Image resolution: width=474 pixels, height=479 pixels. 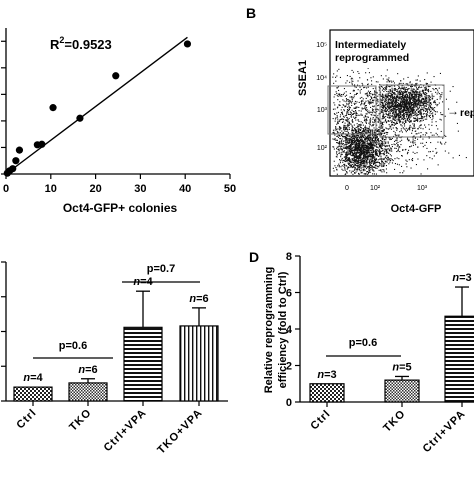 What do you see at coordinates (254, 257) in the screenshot?
I see `panel-label-d: D` at bounding box center [254, 257].